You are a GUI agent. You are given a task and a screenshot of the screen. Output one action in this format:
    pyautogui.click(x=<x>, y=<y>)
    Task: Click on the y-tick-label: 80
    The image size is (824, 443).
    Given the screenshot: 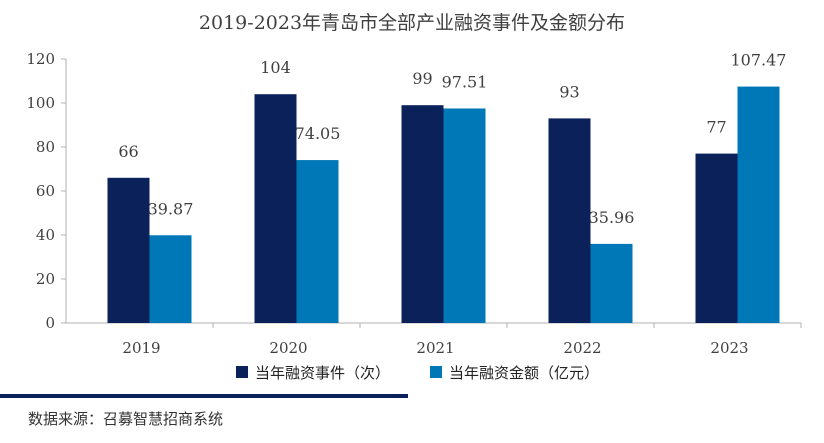 What is the action you would take?
    pyautogui.click(x=45, y=147)
    